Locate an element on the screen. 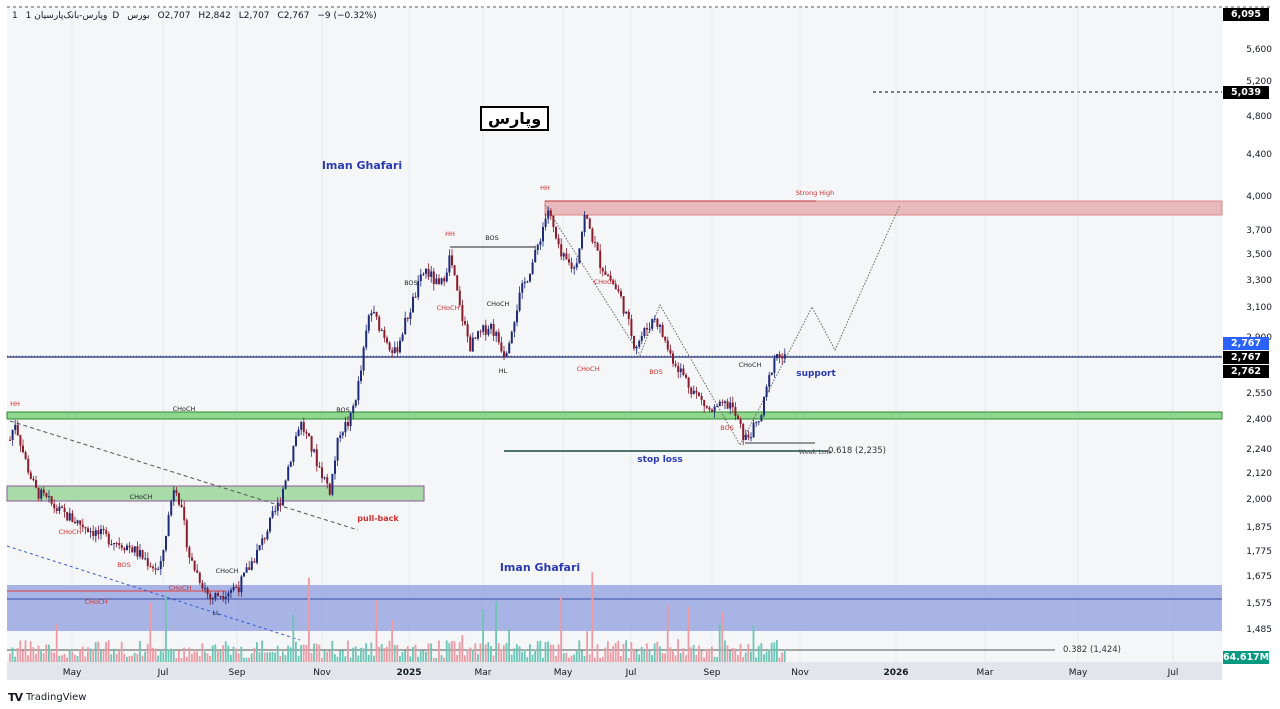 This screenshot has height=709, width=1280. interval: 1D is located at coordinates (72, 16).